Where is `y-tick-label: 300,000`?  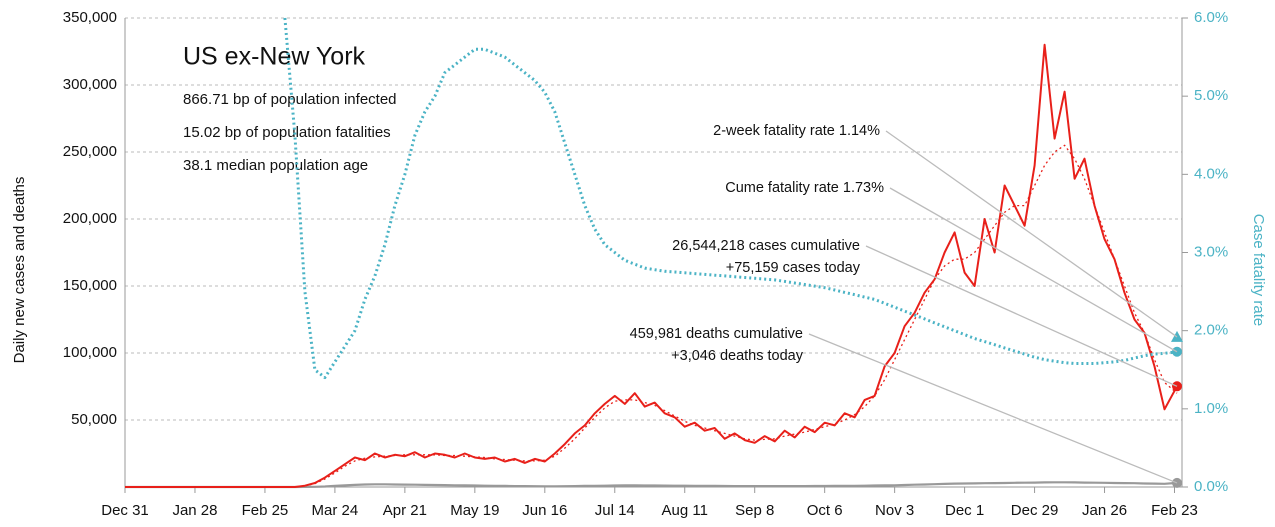 y-tick-label: 300,000 is located at coordinates (90, 84).